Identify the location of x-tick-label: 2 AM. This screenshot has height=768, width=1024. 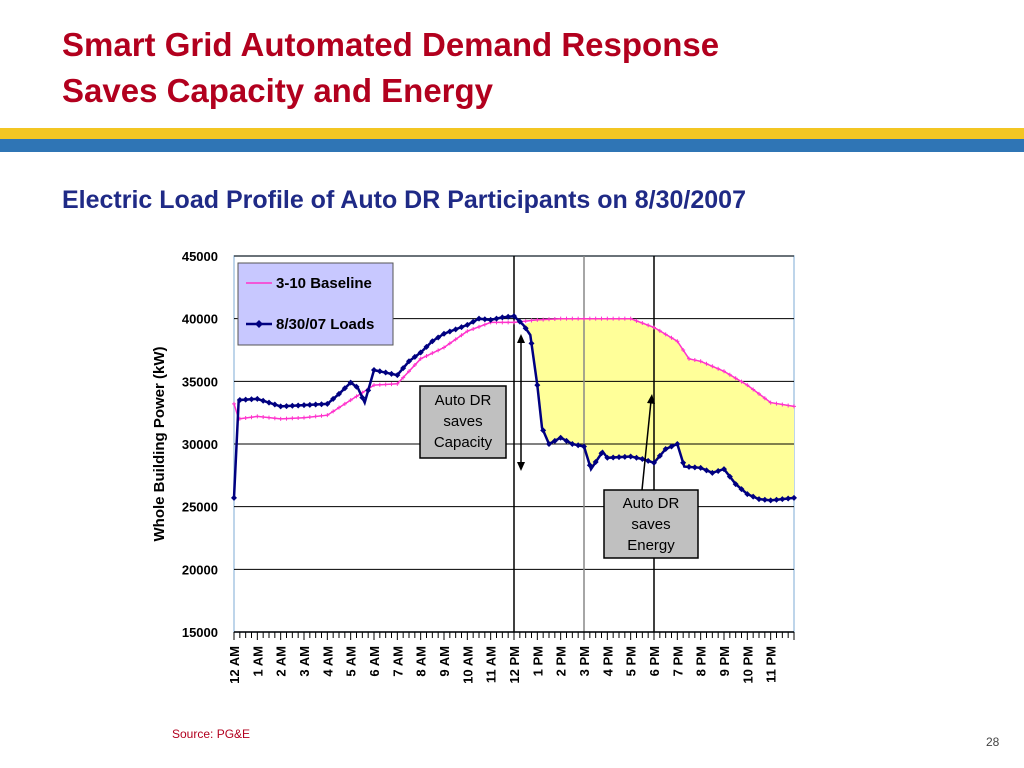
(281, 661).